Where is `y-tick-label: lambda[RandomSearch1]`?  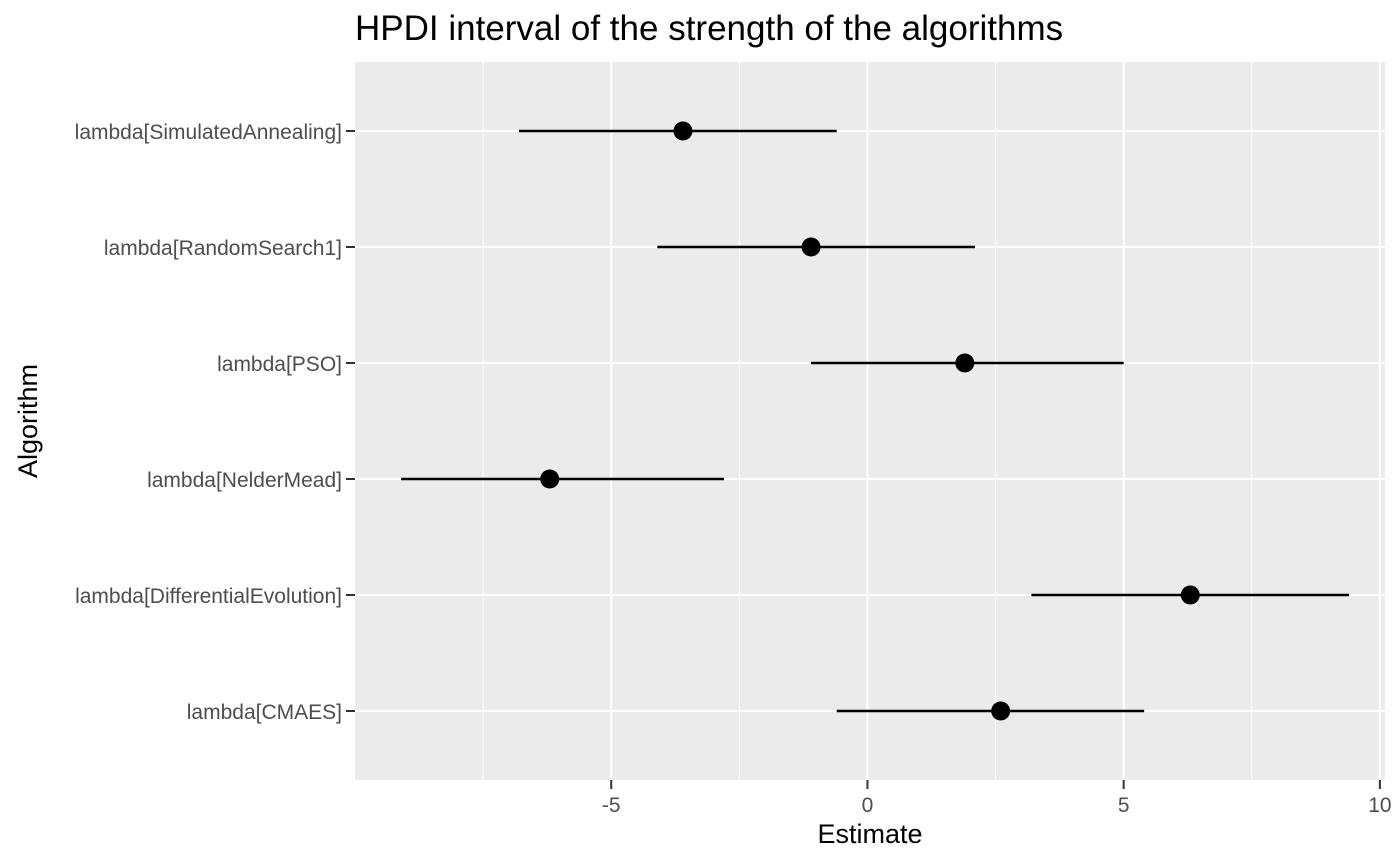
y-tick-label: lambda[RandomSearch1] is located at coordinates (223, 248).